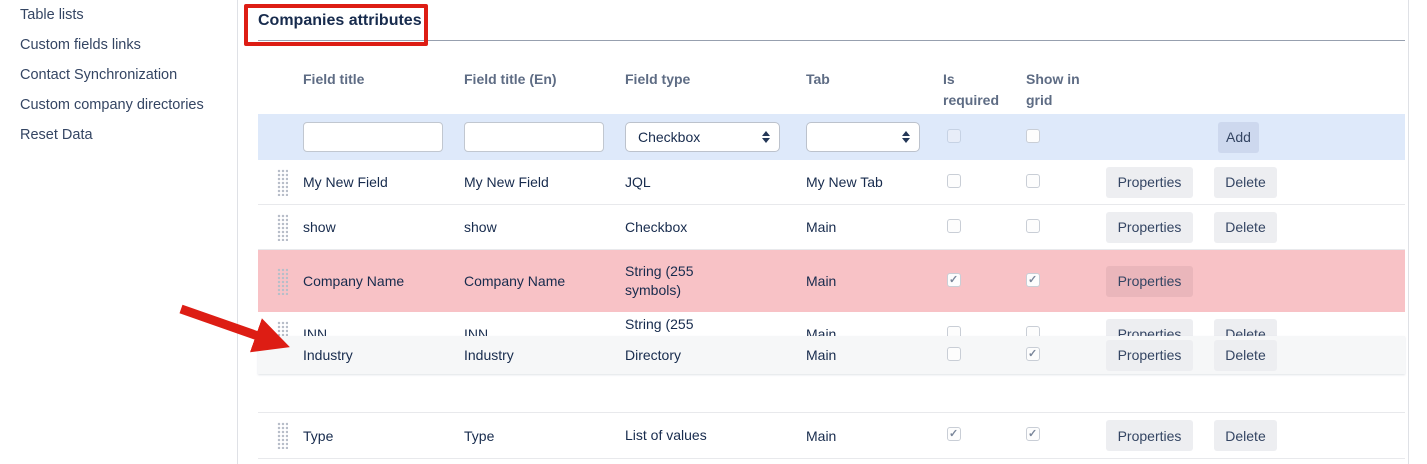  What do you see at coordinates (658, 79) in the screenshot?
I see `col-header-field-type: Field type` at bounding box center [658, 79].